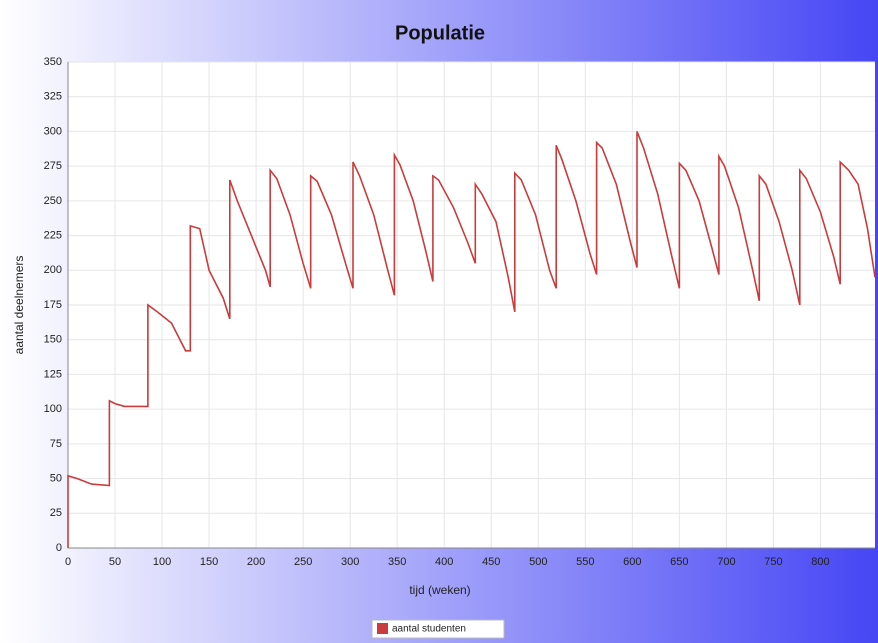 The image size is (878, 643). Describe the element at coordinates (56, 513) in the screenshot. I see `y-tick-label: 25` at that location.